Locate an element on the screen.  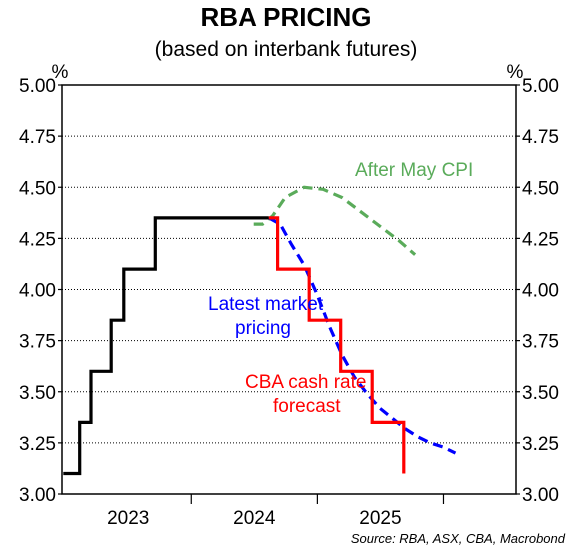
annotation-cba-cash-rate: CBA cash rate is located at coordinates (305, 382).